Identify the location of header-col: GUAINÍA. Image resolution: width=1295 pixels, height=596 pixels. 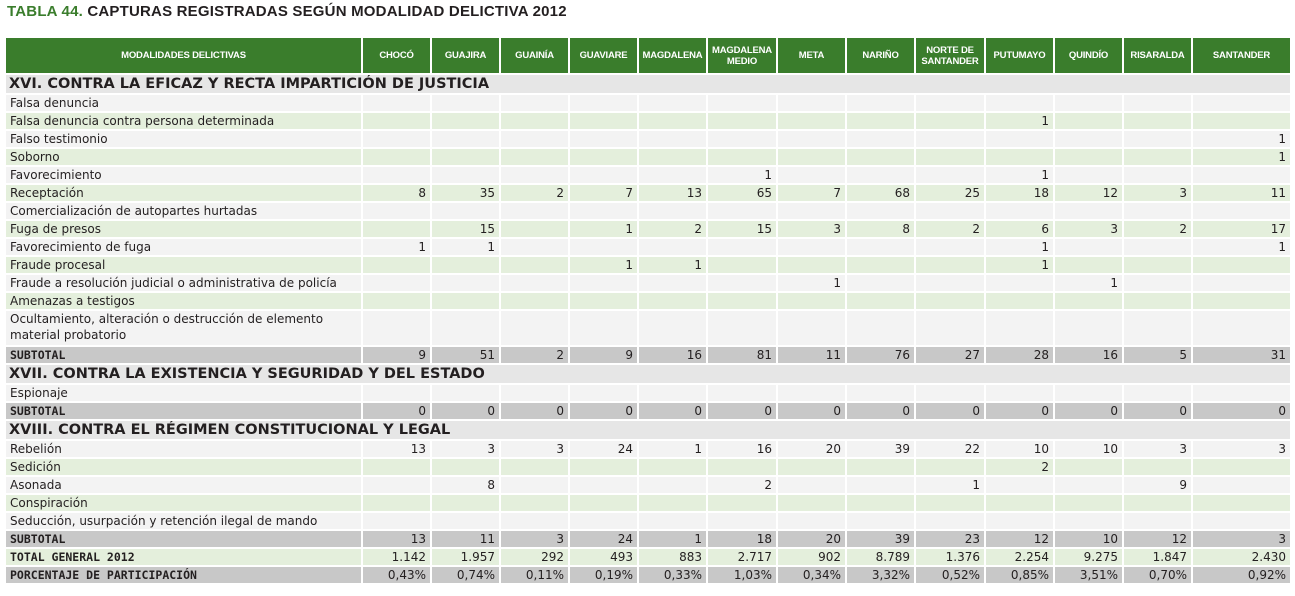
(535, 56).